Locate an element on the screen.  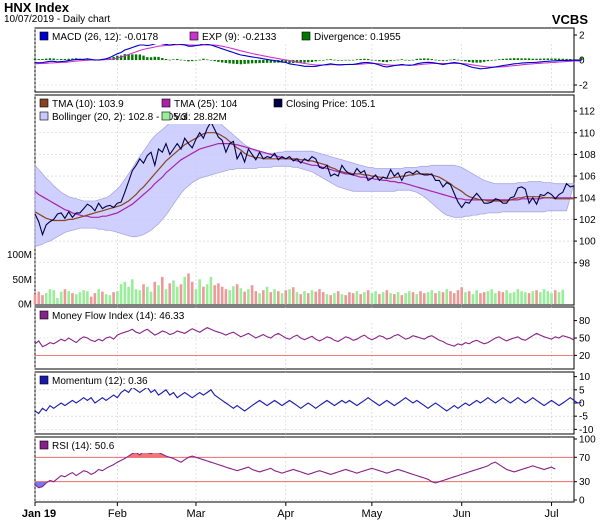
brand-label: VCBS is located at coordinates (569, 19).